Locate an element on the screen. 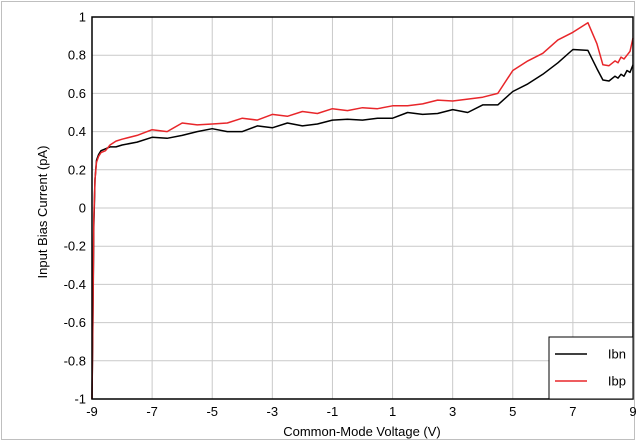  x-axis-title: Common-Mode Voltage (V) is located at coordinates (362, 431).